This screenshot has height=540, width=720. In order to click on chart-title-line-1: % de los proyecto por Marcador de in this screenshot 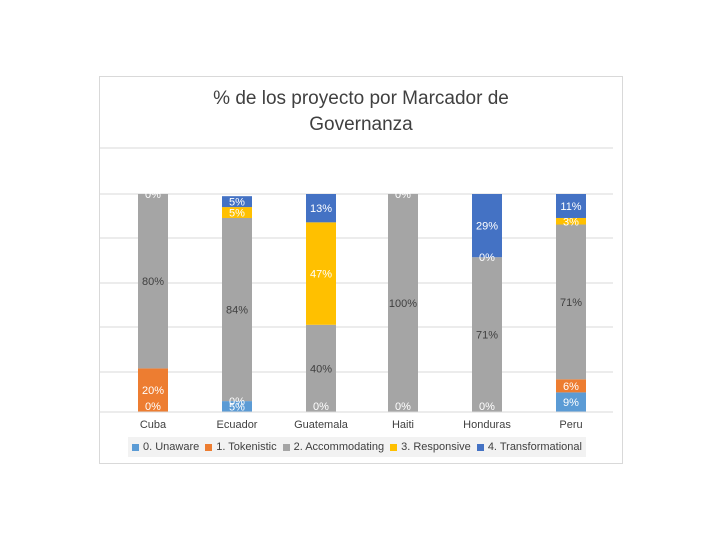, I will do `click(361, 98)`.